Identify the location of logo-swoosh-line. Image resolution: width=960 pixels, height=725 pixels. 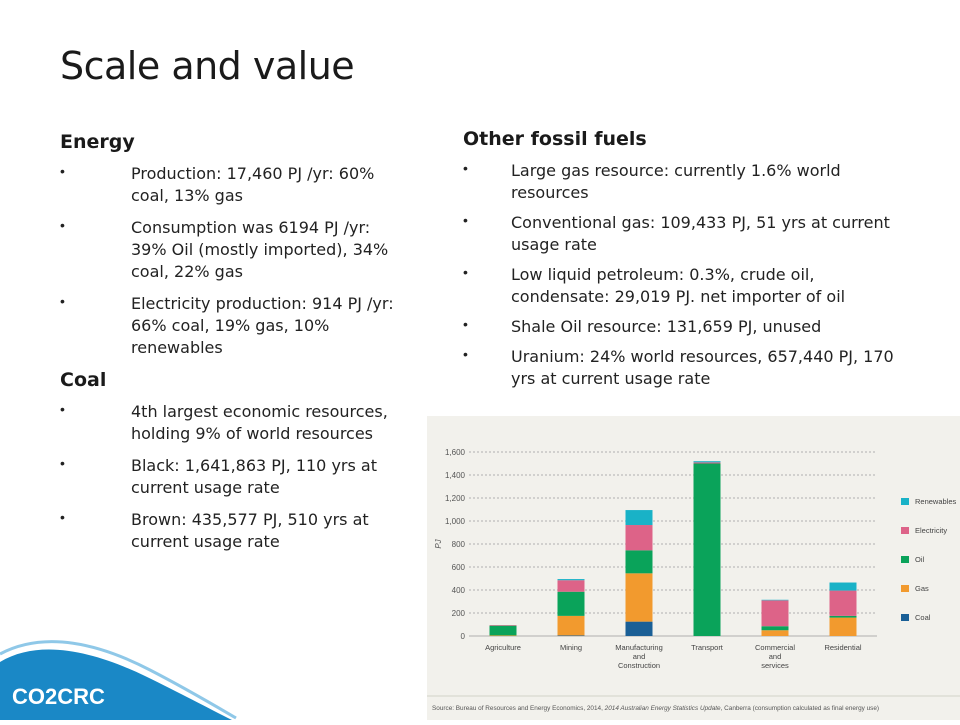
(118, 680).